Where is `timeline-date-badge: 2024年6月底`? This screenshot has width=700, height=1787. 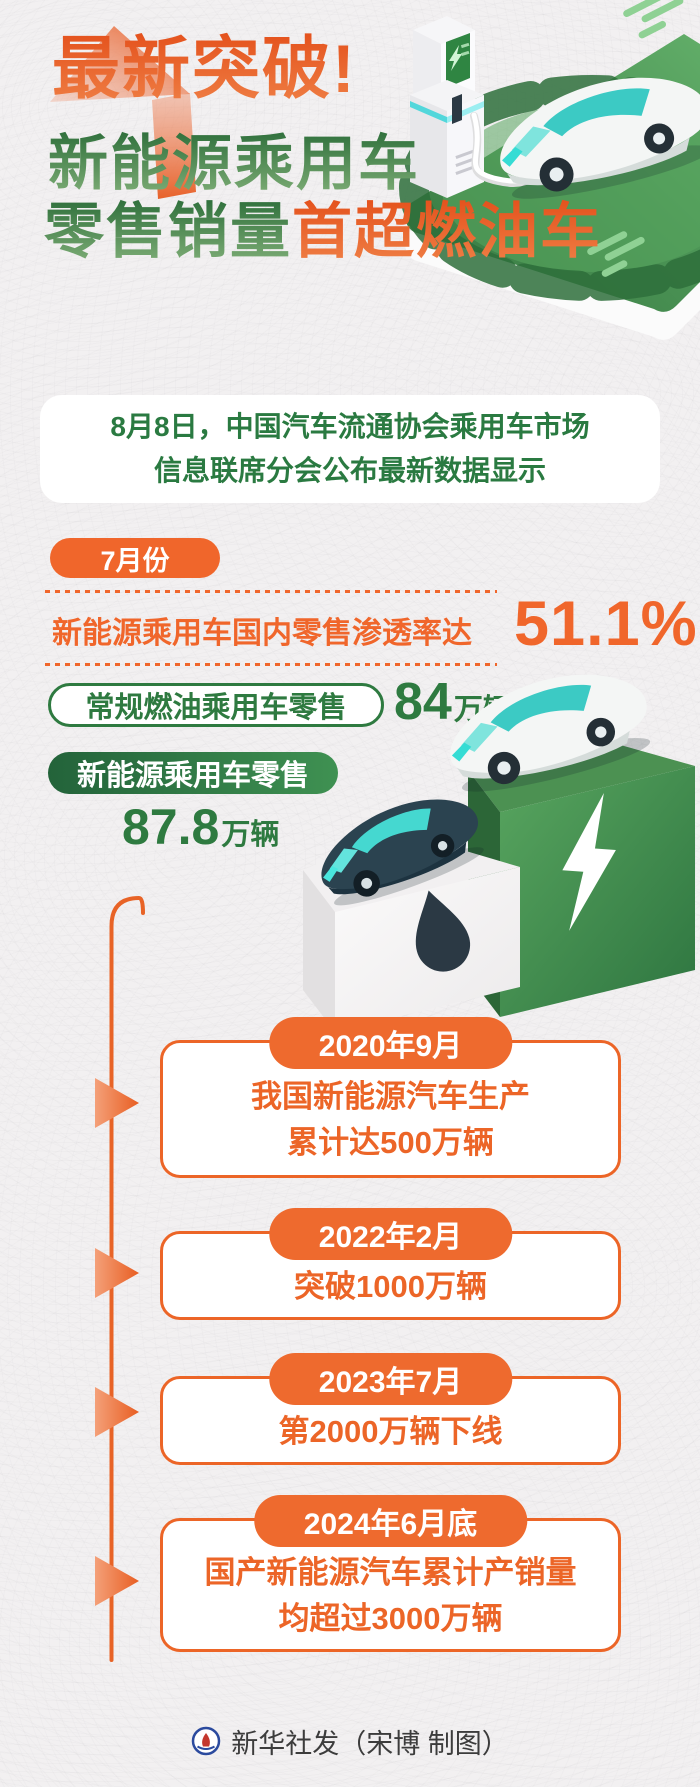
timeline-date-badge: 2024年6月底 is located at coordinates (390, 1521).